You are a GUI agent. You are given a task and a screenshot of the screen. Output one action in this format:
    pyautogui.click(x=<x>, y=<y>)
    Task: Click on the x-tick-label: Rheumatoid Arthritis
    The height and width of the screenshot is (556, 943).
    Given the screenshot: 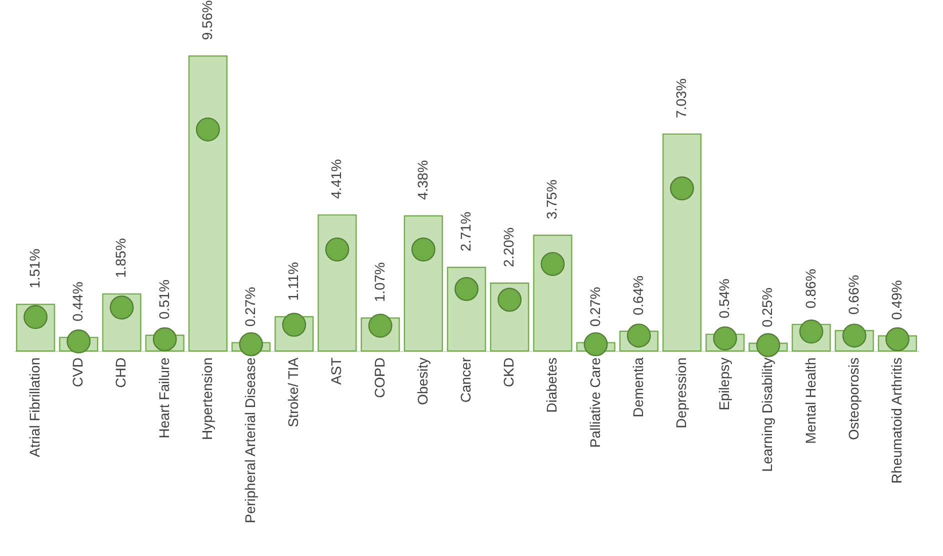 What is the action you would take?
    pyautogui.click(x=896, y=421)
    